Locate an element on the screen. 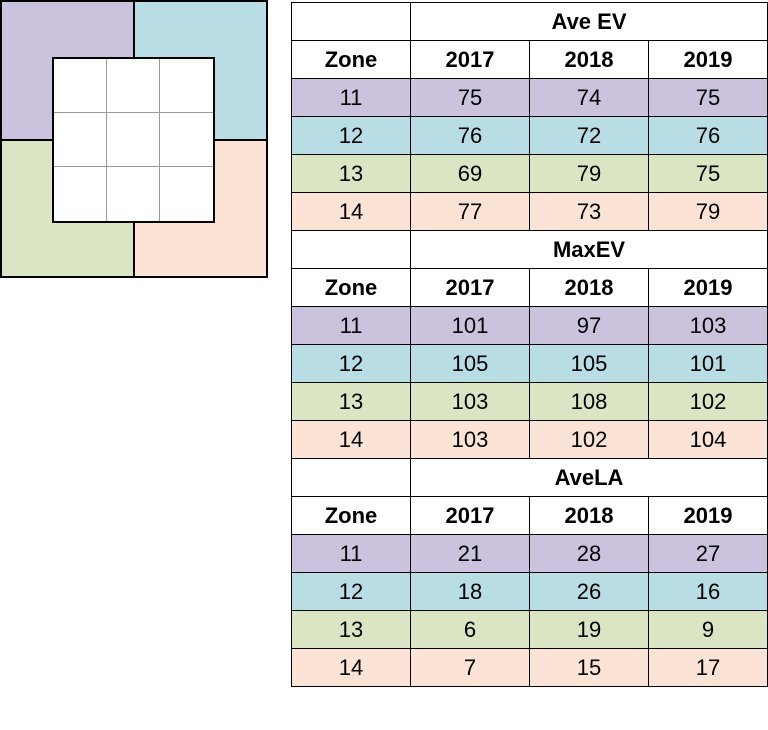 The width and height of the screenshot is (768, 730). table-row: 13 6 19 9 is located at coordinates (529, 629).